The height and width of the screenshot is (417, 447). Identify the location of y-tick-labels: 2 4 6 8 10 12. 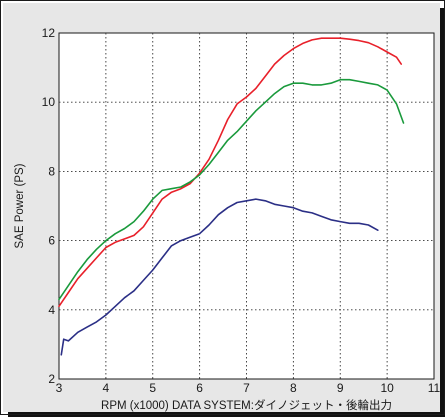
(49, 206).